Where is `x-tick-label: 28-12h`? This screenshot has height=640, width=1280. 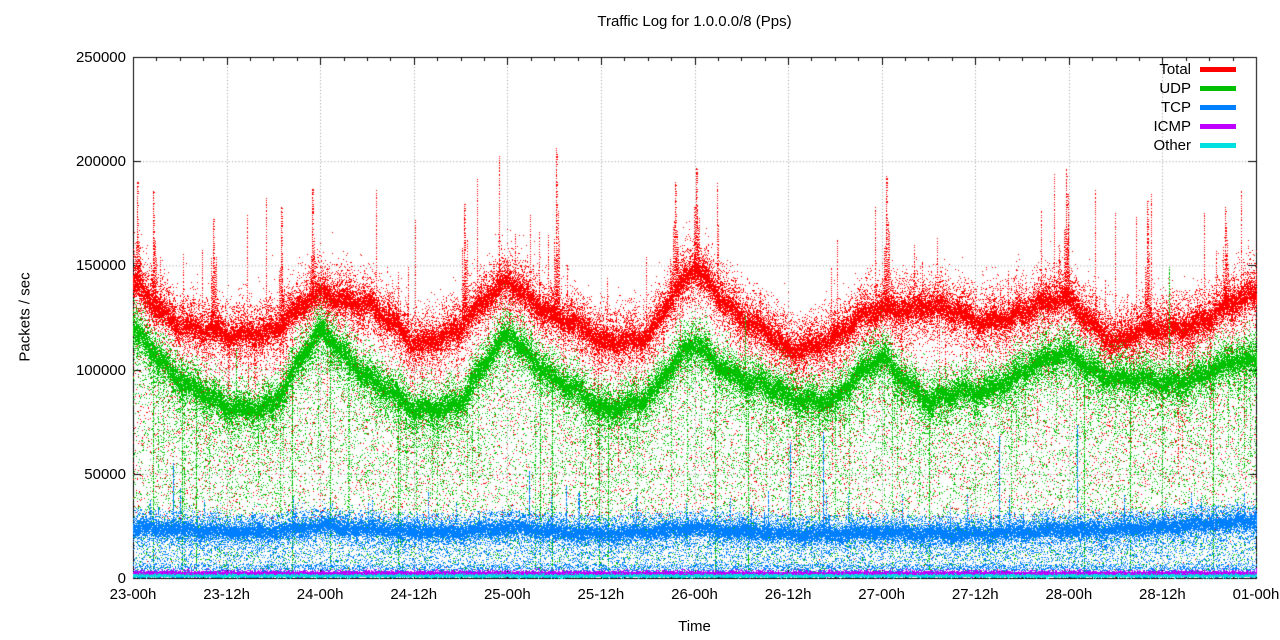 x-tick-label: 28-12h is located at coordinates (1162, 594).